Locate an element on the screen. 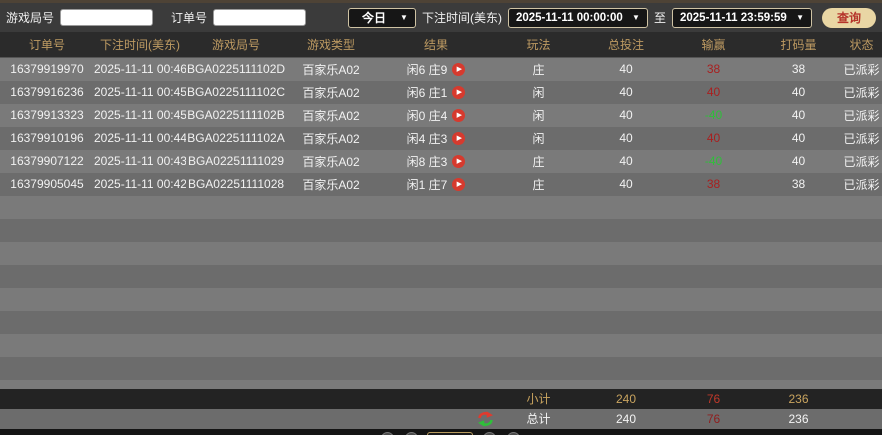  grand-total-label: 总计 is located at coordinates (538, 419).